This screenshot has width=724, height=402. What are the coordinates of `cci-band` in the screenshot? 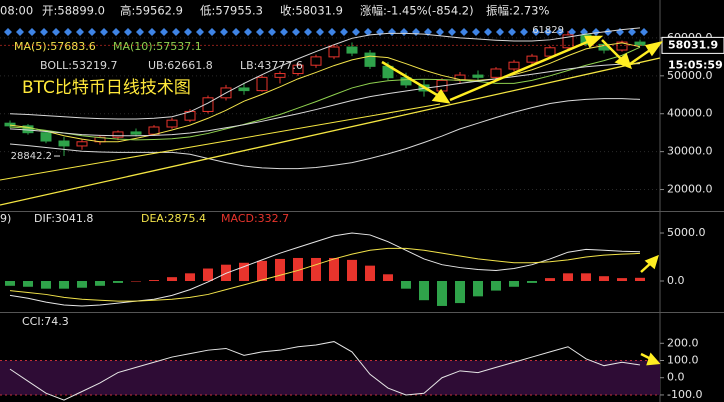 It's located at (330, 377).